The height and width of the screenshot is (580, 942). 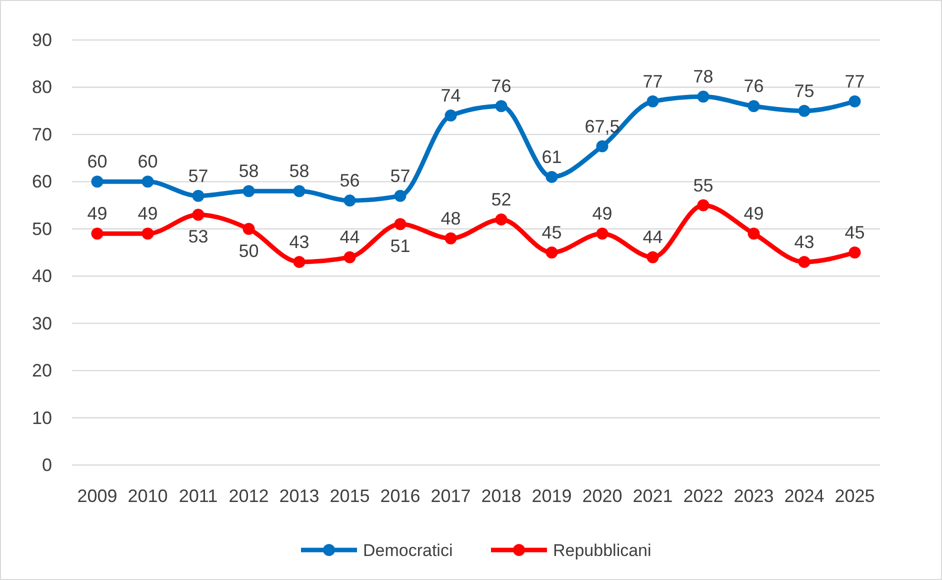 I want to click on data-label: 67,5, so click(x=602, y=126).